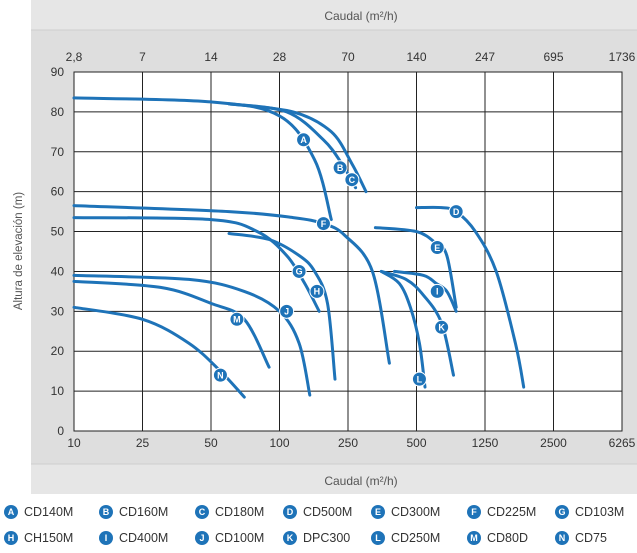 The height and width of the screenshot is (553, 637). I want to click on chart-background-top, so click(334, 15).